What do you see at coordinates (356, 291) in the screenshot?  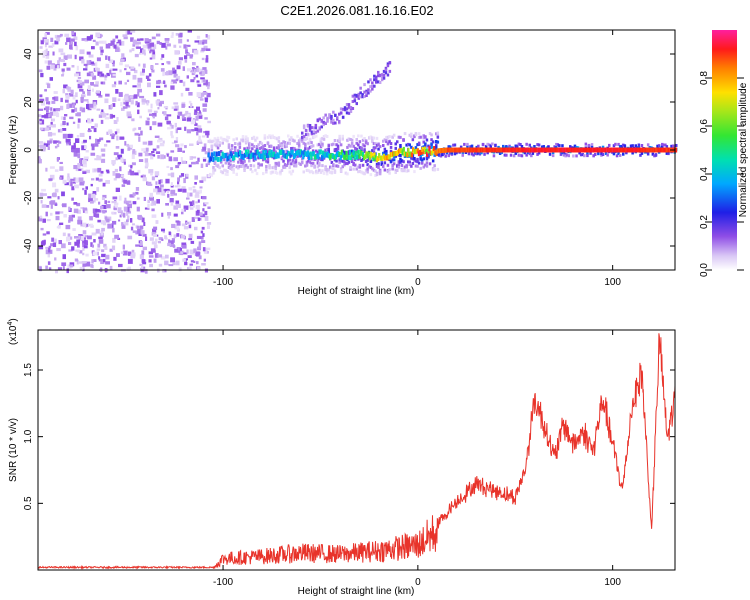 I see `spectrogram-x-label: Height of straight line (km)` at bounding box center [356, 291].